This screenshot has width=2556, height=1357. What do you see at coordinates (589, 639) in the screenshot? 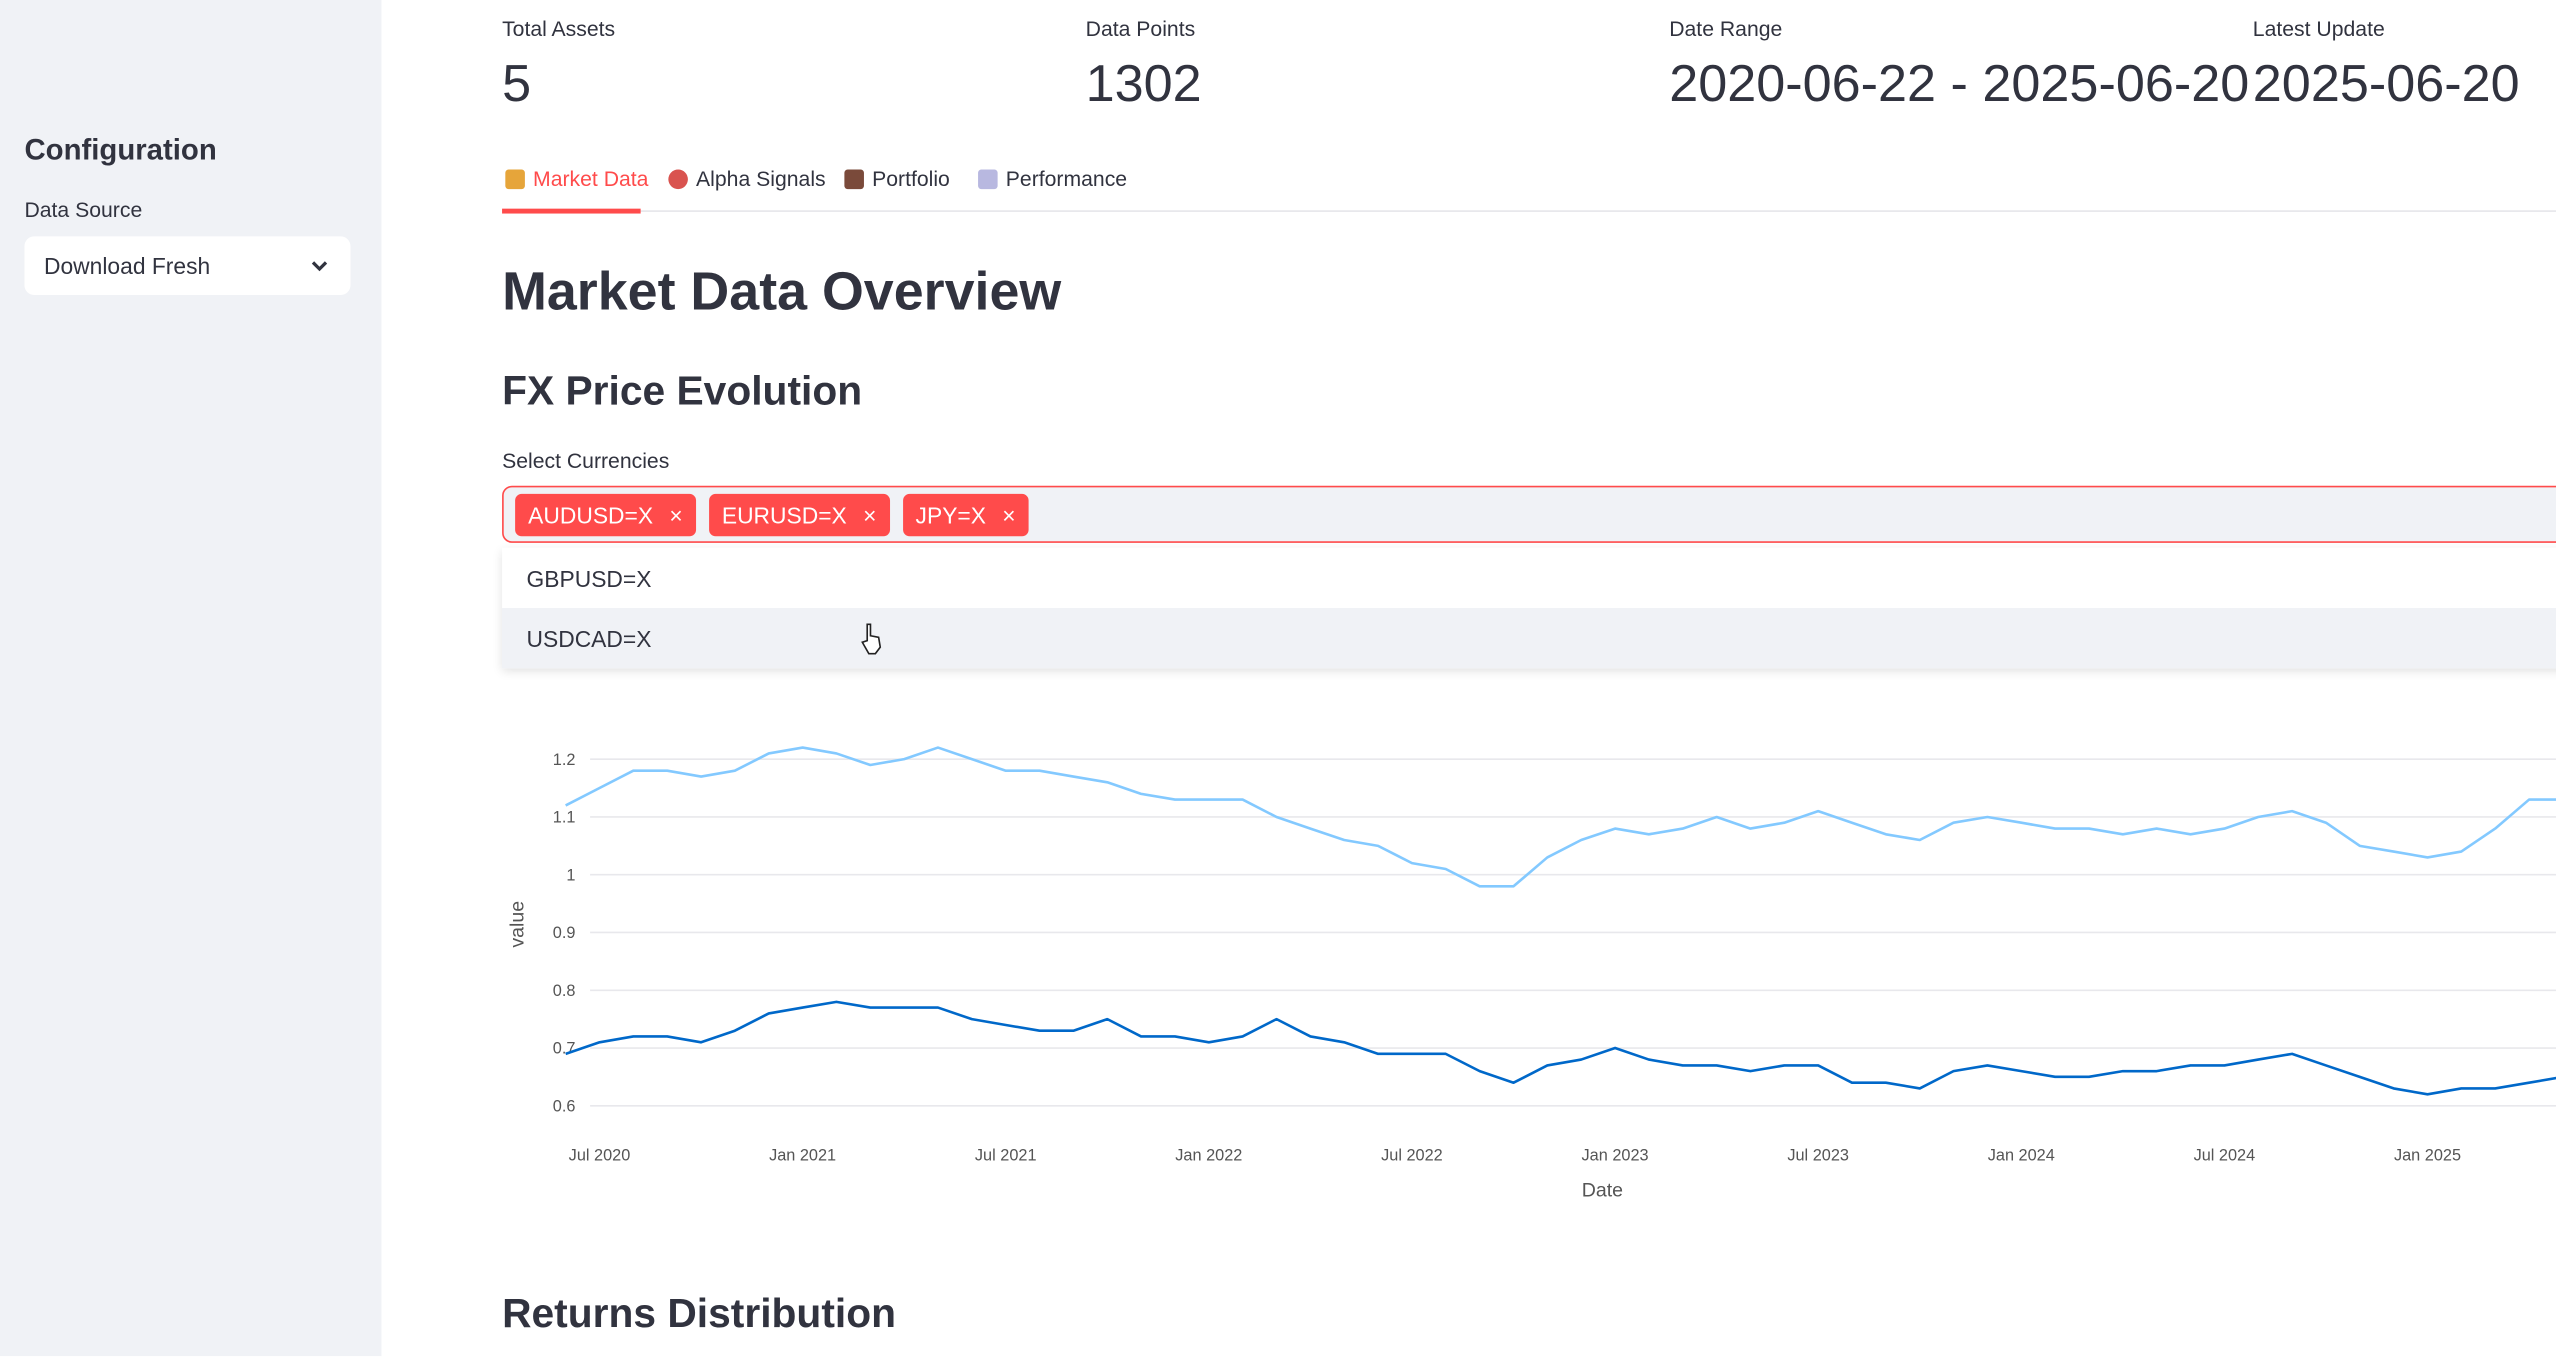
I see `option-label: USDCAD=X` at bounding box center [589, 639].